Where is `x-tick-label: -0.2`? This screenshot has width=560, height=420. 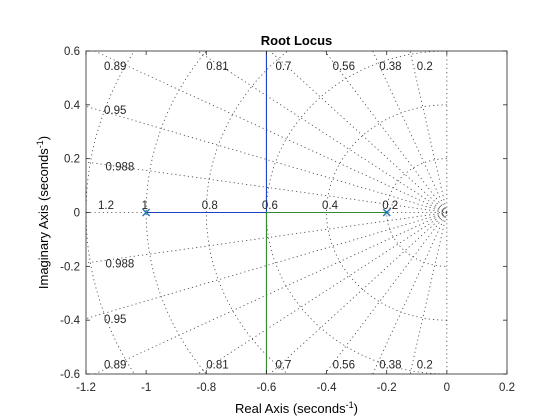
x-tick-label: -0.2 is located at coordinates (387, 388).